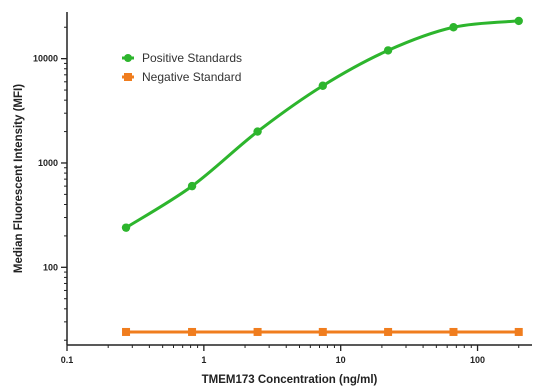 This screenshot has height=391, width=544. Describe the element at coordinates (191, 77) in the screenshot. I see `legend-label: Negative Standard` at that location.